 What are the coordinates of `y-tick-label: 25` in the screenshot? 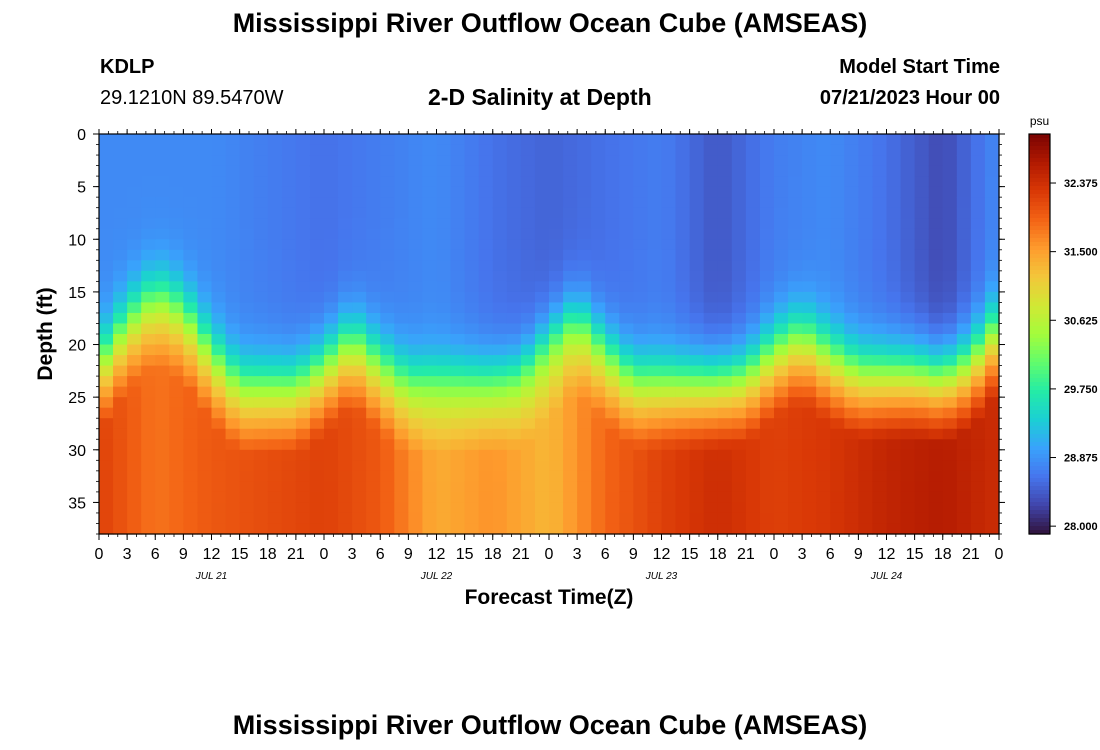 It's located at (77, 398).